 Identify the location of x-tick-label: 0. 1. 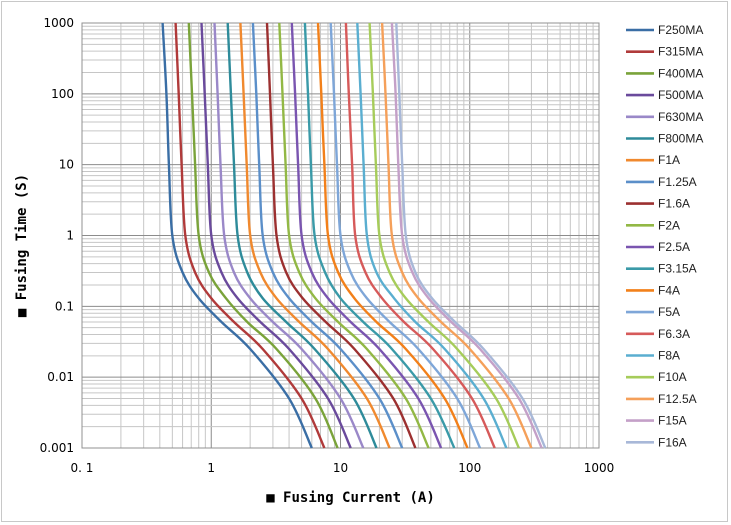
(82, 468).